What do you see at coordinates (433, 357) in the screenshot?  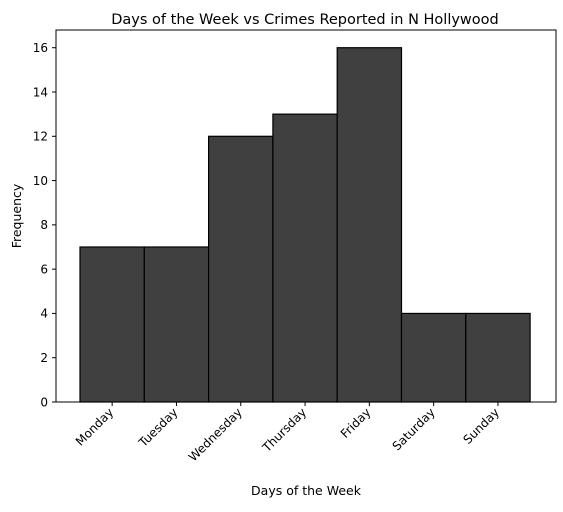 I see `bar-saturday` at bounding box center [433, 357].